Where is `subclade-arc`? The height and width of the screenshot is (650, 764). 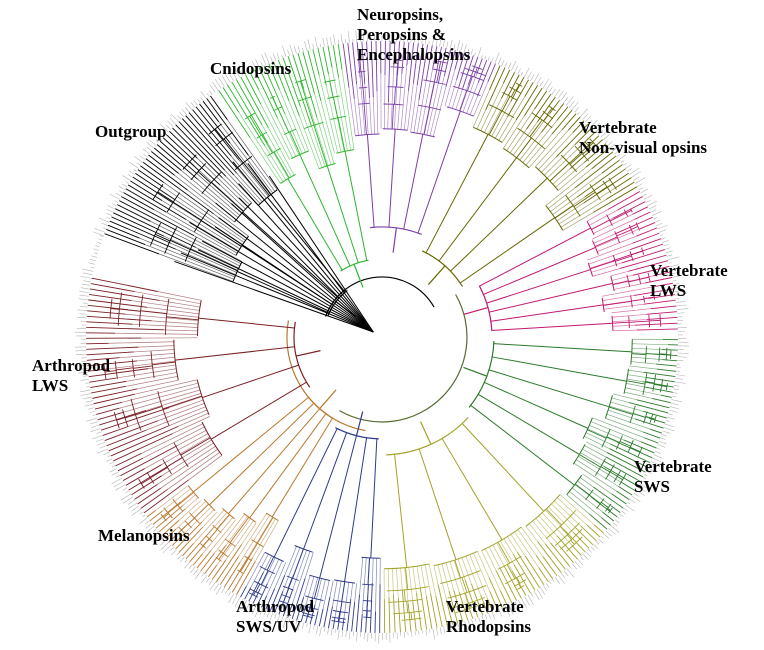 subclade-arc is located at coordinates (367, 135).